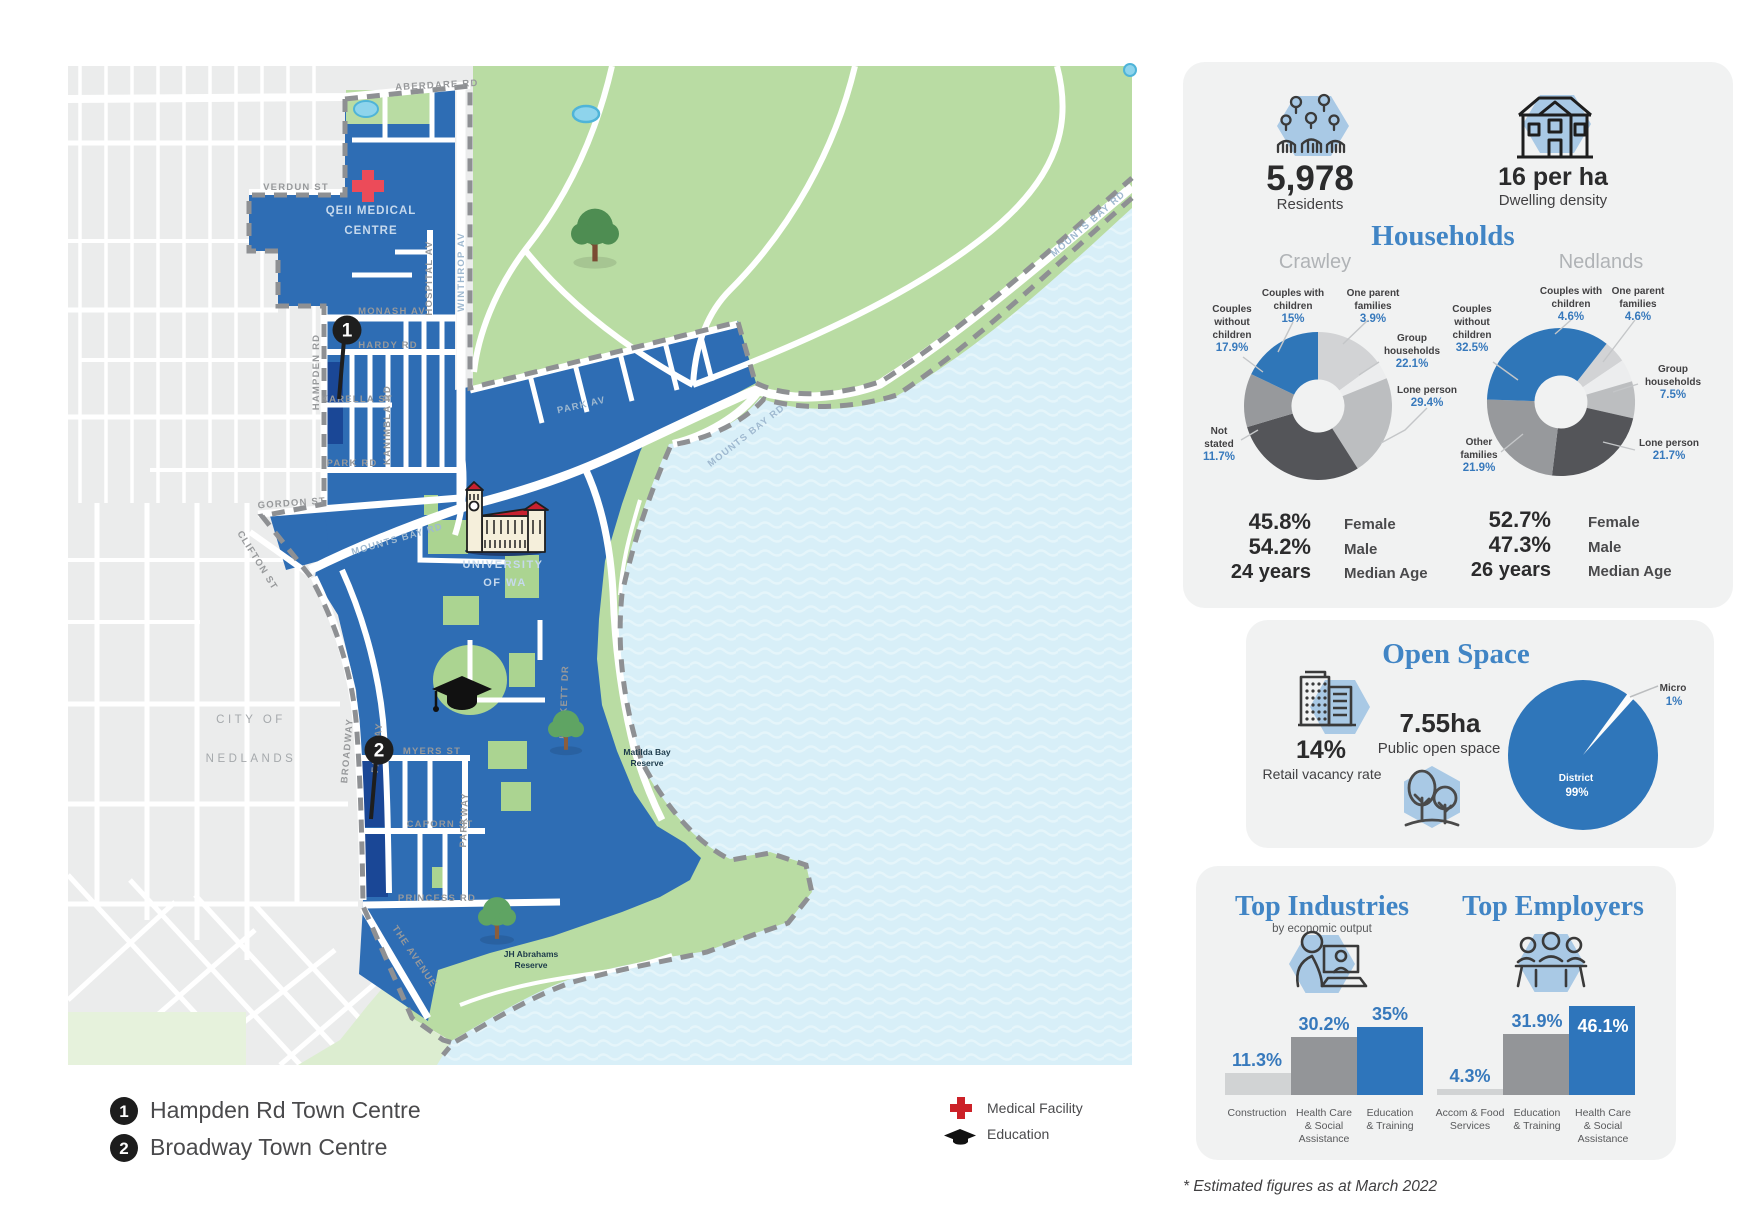  I want to click on svg-text: Other, so click(1479, 442).